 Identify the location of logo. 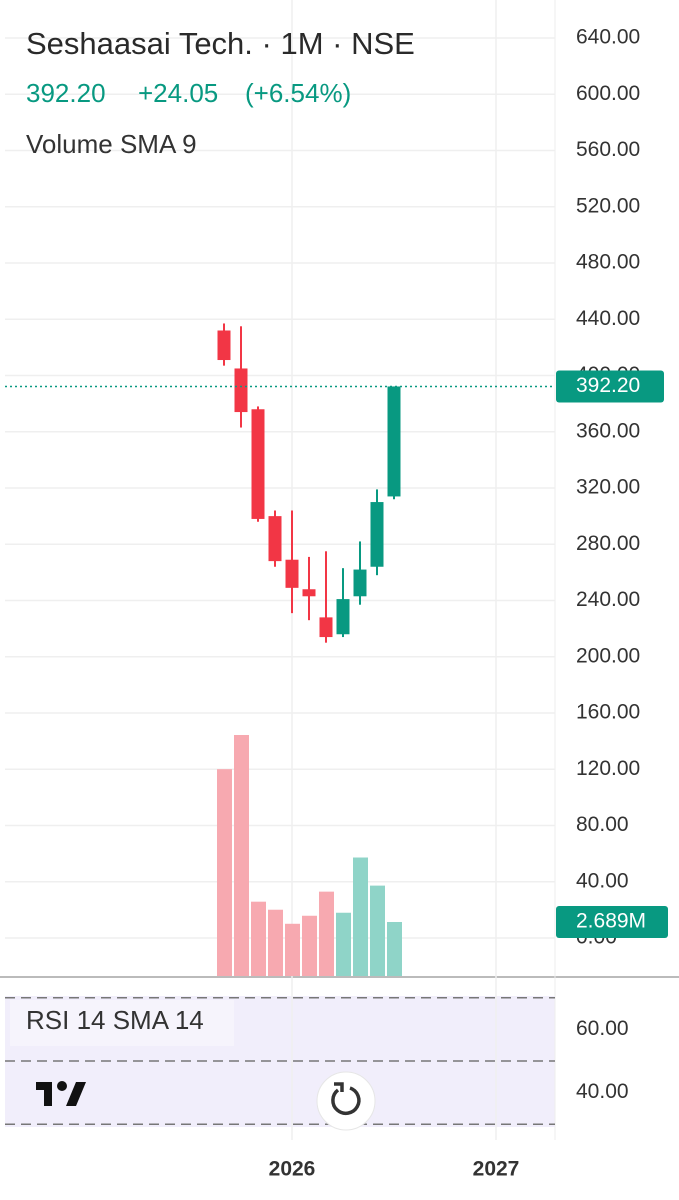
(61, 1093).